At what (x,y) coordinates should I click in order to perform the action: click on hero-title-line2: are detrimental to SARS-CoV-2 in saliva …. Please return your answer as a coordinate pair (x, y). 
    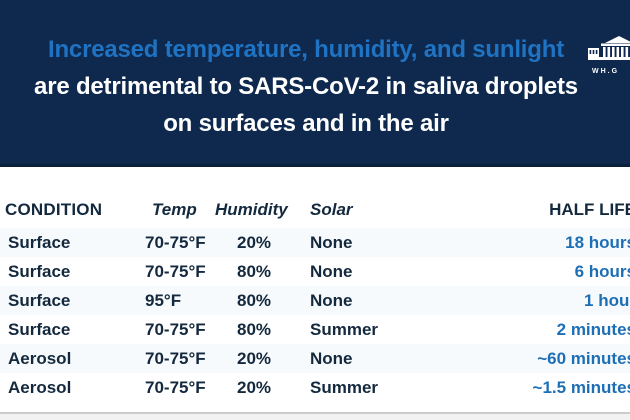
    Looking at the image, I should click on (306, 86).